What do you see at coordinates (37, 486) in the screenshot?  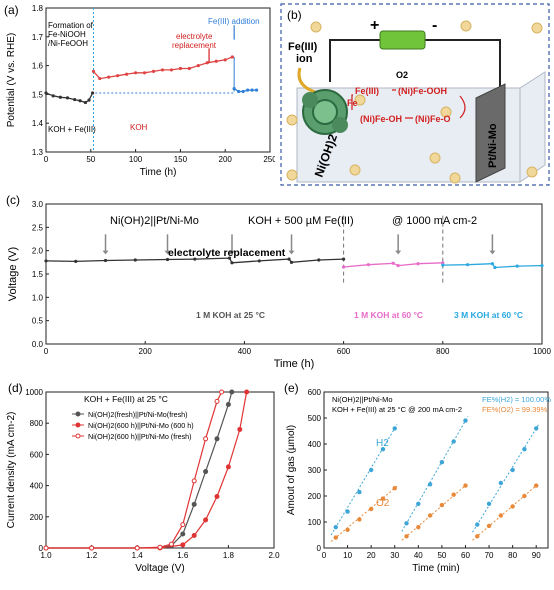 I see `y-tick-label: 400` at bounding box center [37, 486].